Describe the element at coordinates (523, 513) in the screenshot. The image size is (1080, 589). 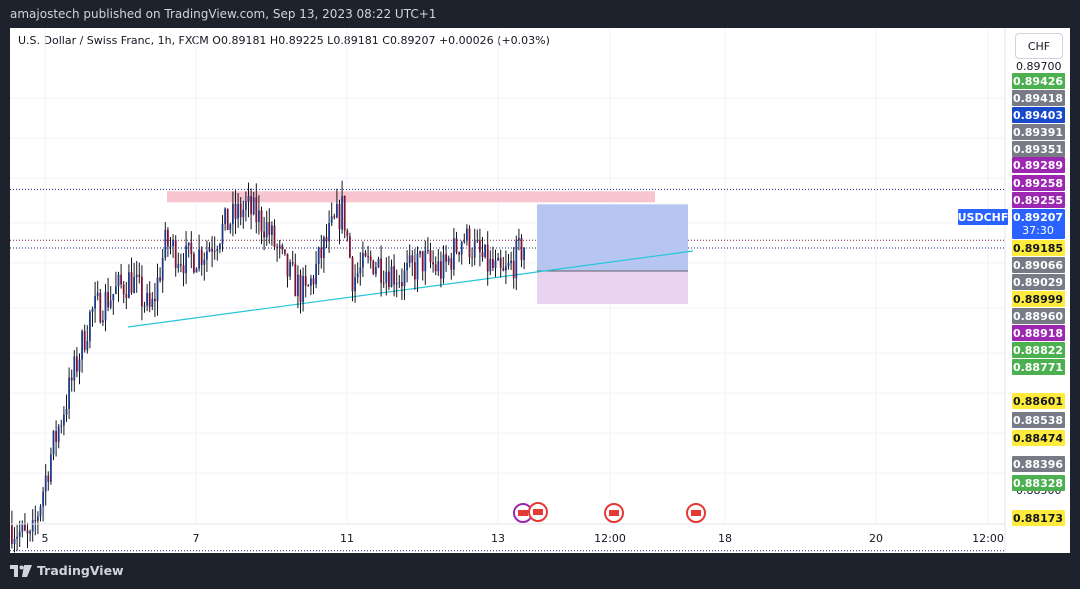
I see `event-flag-stripe` at that location.